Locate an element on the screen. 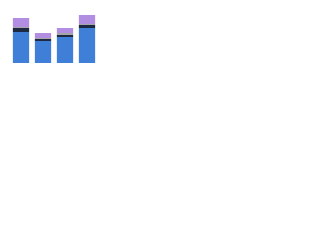 Image resolution: width=320 pixels, height=240 pixels. chart is located at coordinates (54, 39).